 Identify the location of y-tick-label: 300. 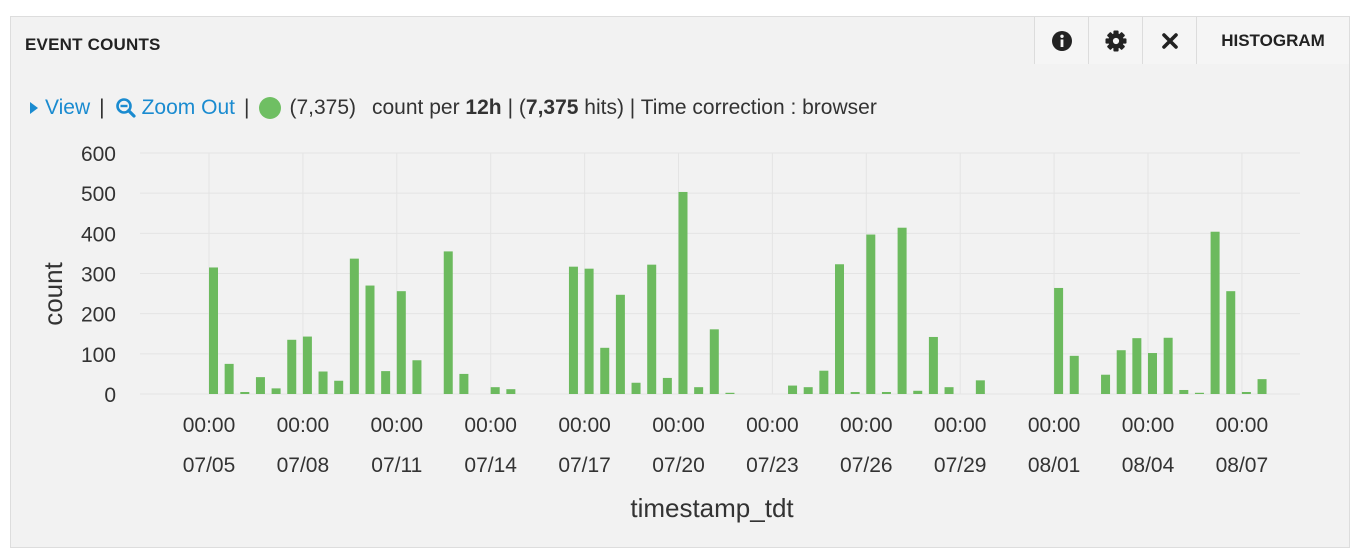
(98, 275).